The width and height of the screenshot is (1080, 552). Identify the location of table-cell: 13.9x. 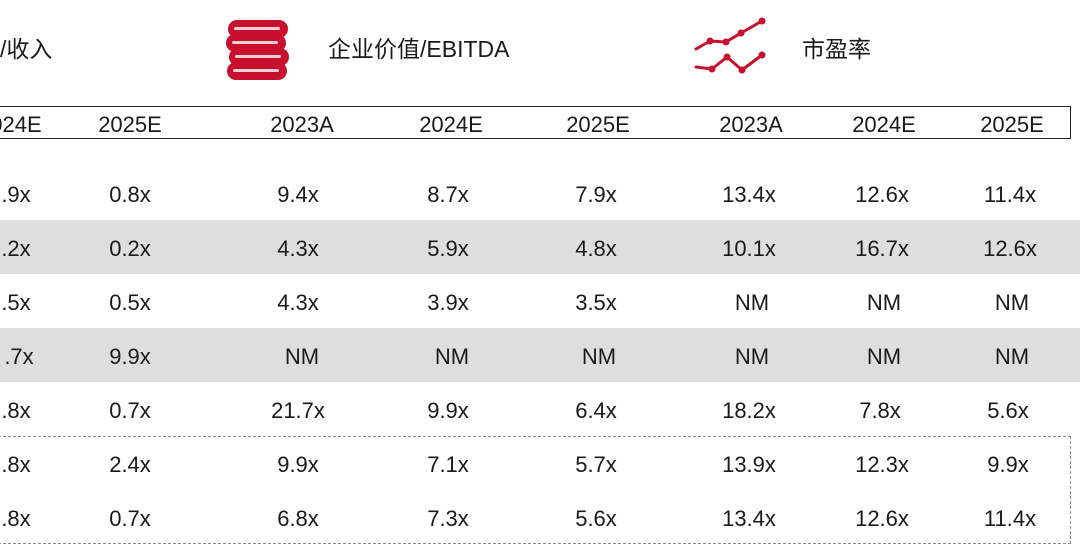
(749, 464).